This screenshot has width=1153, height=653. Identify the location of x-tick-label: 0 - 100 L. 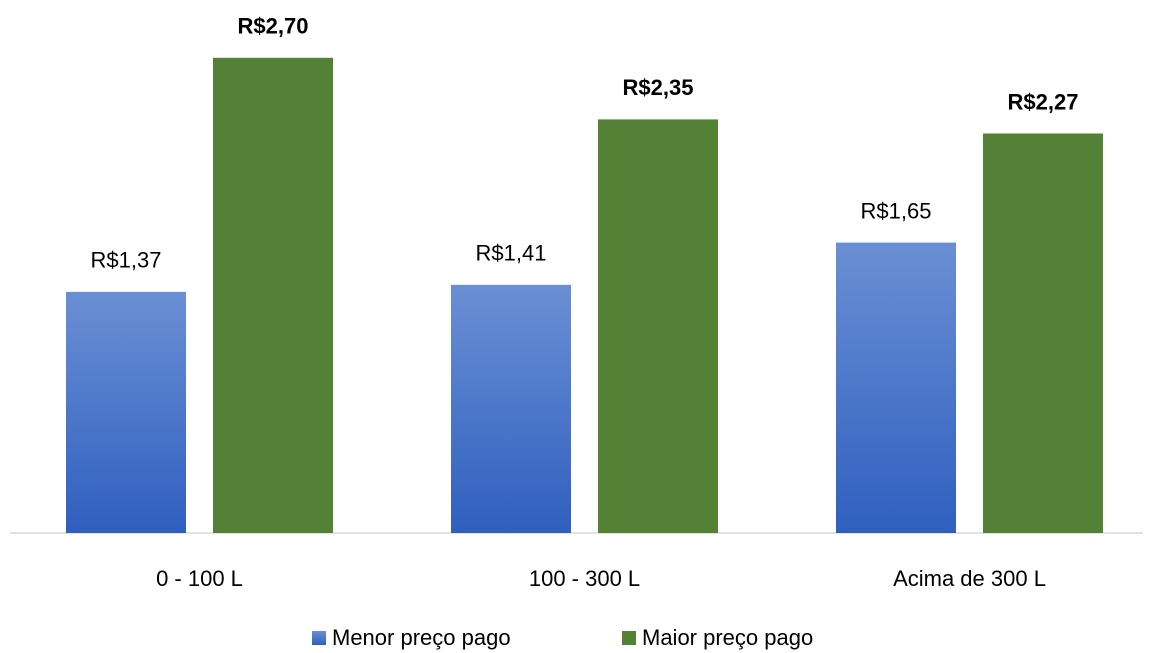
(199, 578).